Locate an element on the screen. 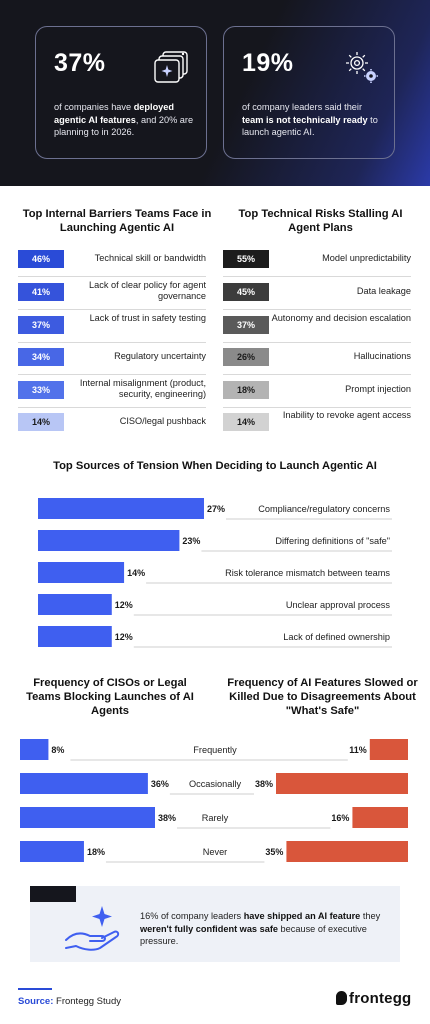 This screenshot has height=1024, width=430. features-slowed-value-label: 11% is located at coordinates (358, 750).